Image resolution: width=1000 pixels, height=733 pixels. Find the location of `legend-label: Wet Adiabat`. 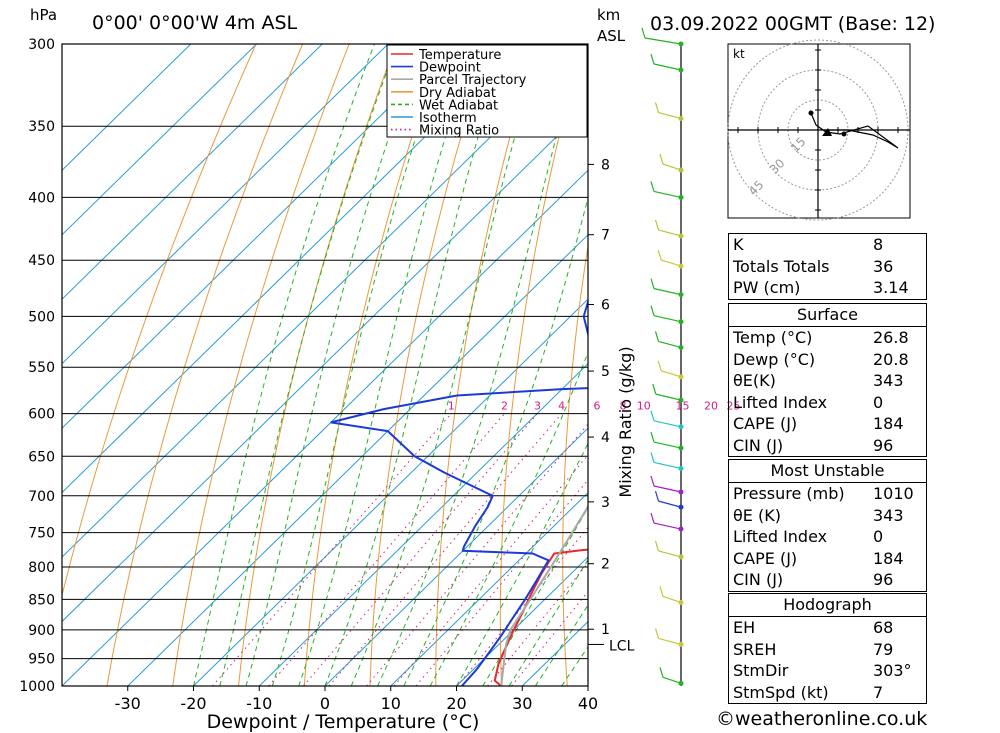

legend-label: Wet Adiabat is located at coordinates (458, 105).